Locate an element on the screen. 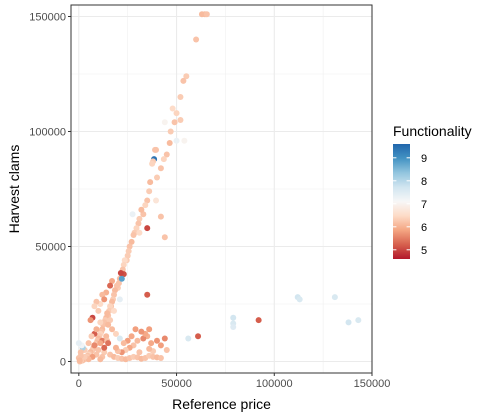 The width and height of the screenshot is (490, 418). legend-label: 8 is located at coordinates (424, 182).